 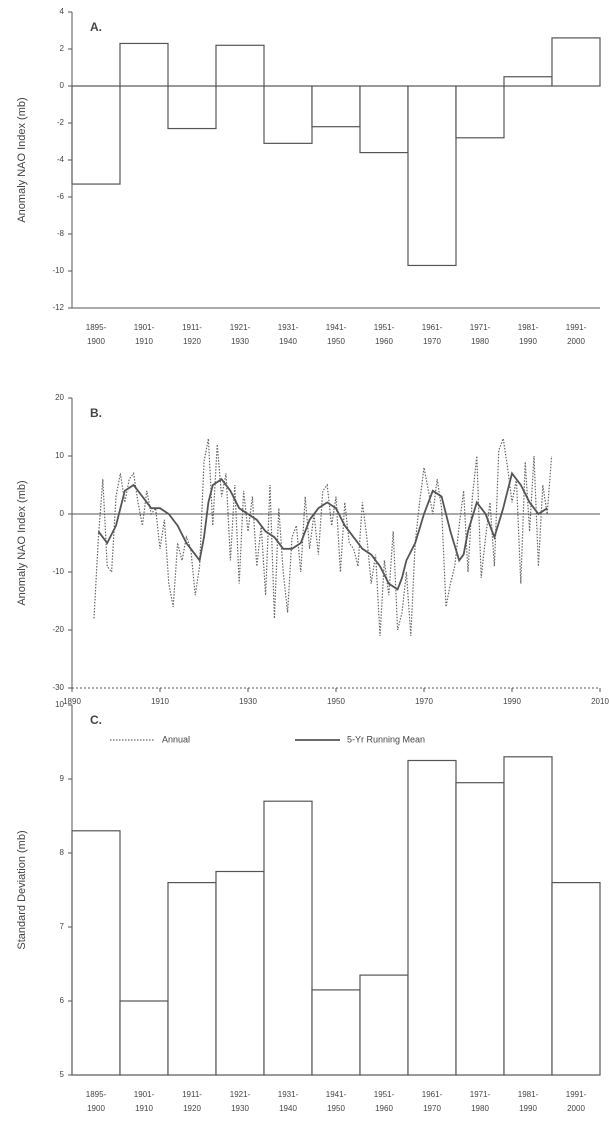 What do you see at coordinates (386, 739) in the screenshot?
I see `legend-label: 5-Yr Running Mean` at bounding box center [386, 739].